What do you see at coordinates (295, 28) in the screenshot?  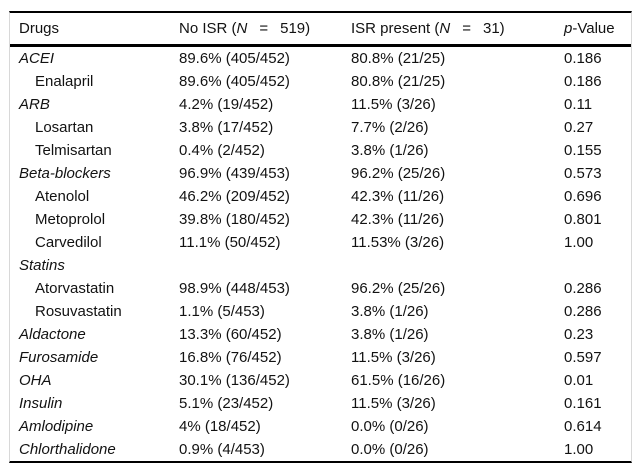 I see `n-count: 519)` at bounding box center [295, 28].